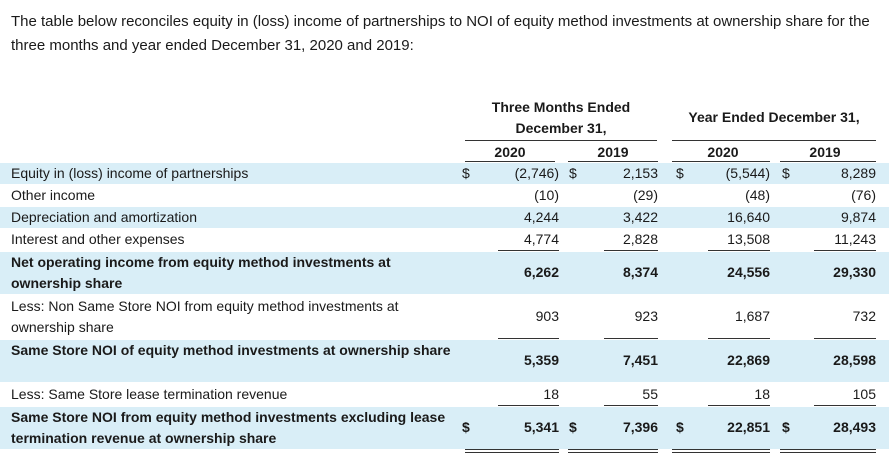 The width and height of the screenshot is (889, 458). Describe the element at coordinates (551, 394) in the screenshot. I see `value-3m-2020: 18` at that location.